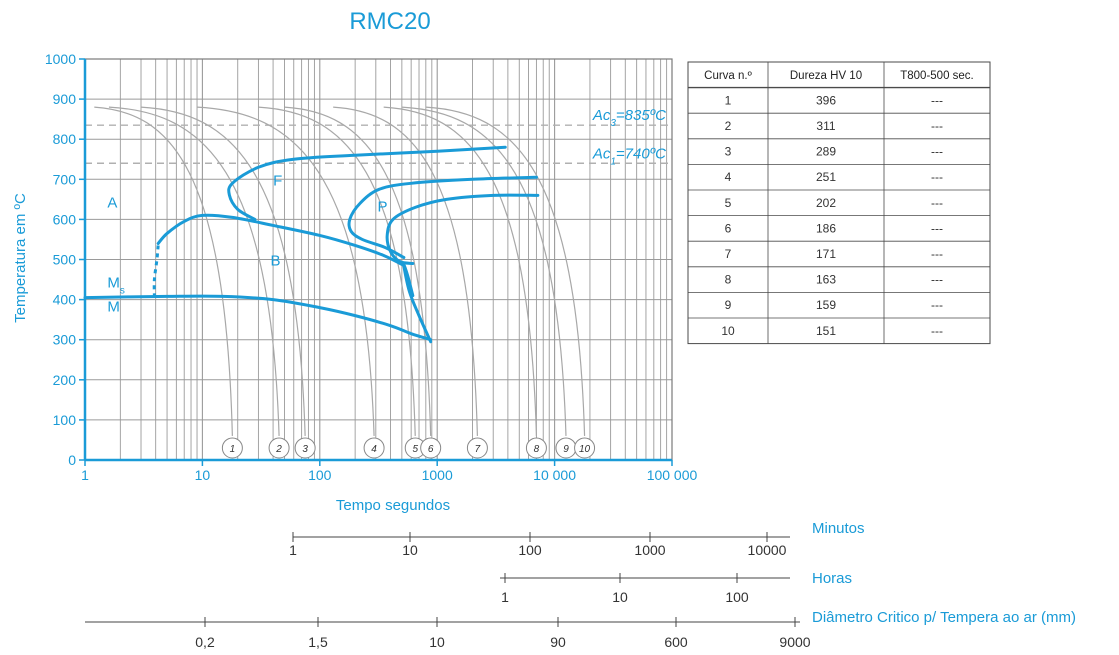  Describe the element at coordinates (72, 460) in the screenshot. I see `y-tick-label: 0` at that location.